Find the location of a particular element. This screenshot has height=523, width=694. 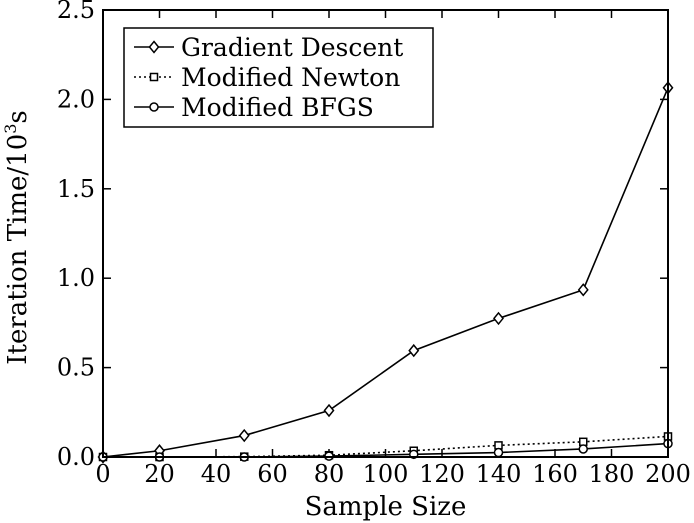

y-axis-label-exponent: 3 is located at coordinates (10, 129).